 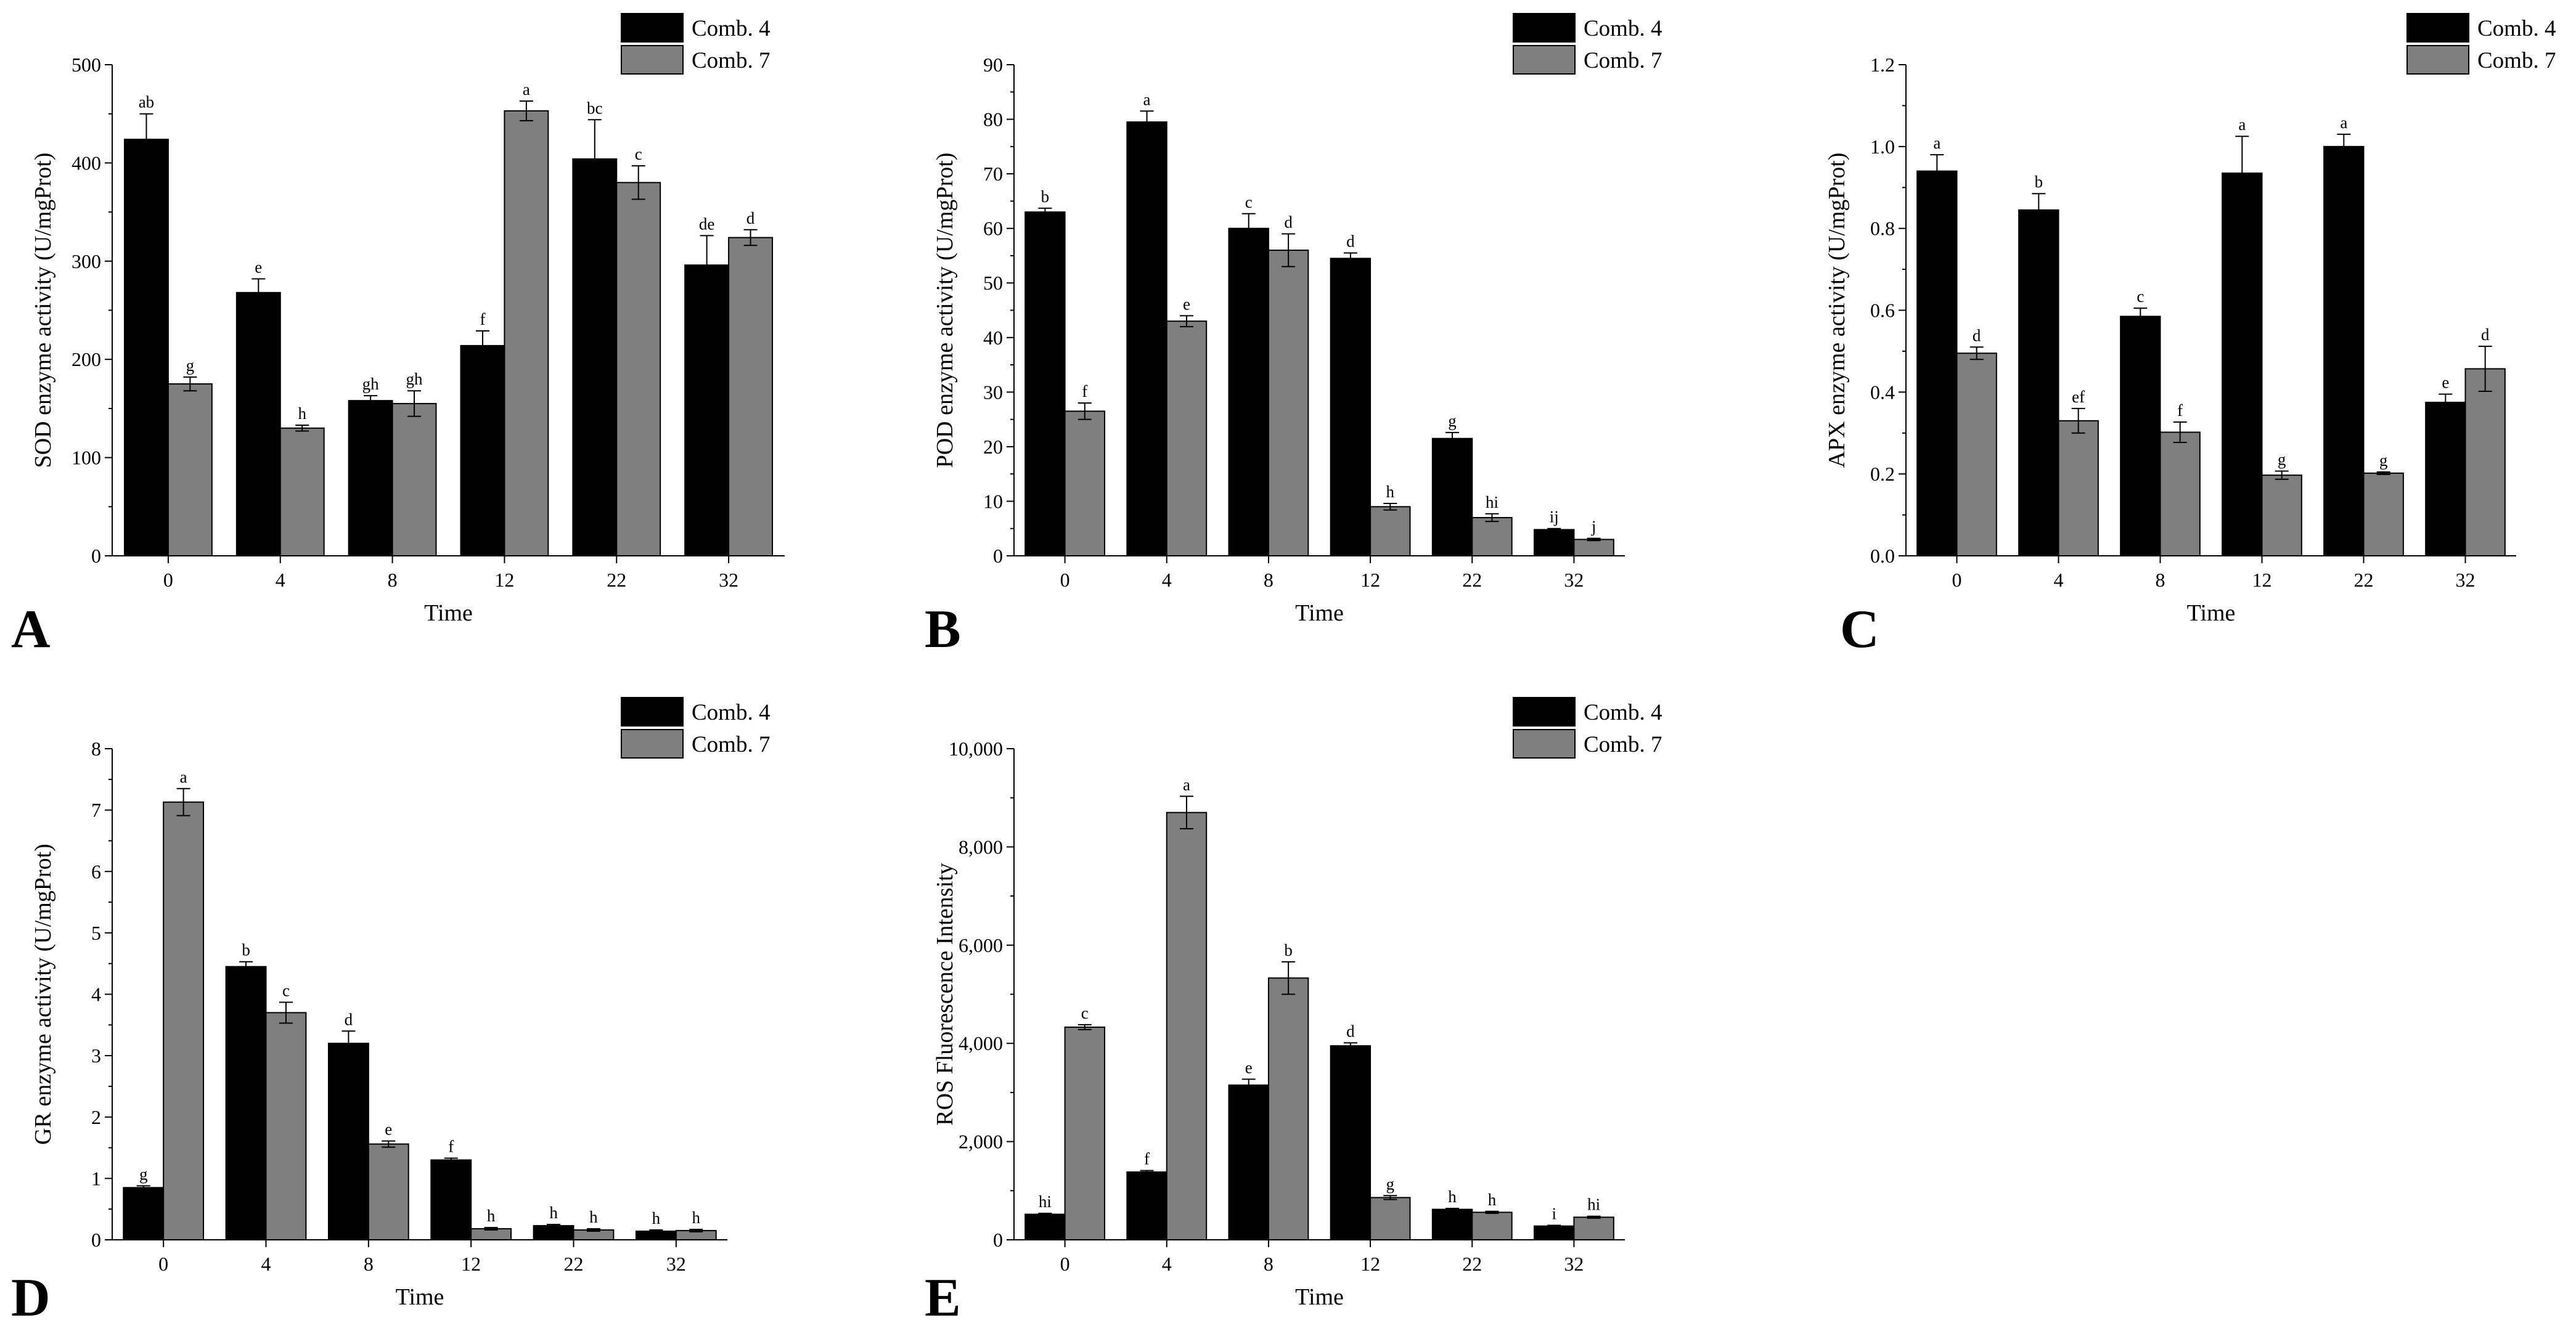 What do you see at coordinates (96, 749) in the screenshot?
I see `y-tick-label: 8` at bounding box center [96, 749].